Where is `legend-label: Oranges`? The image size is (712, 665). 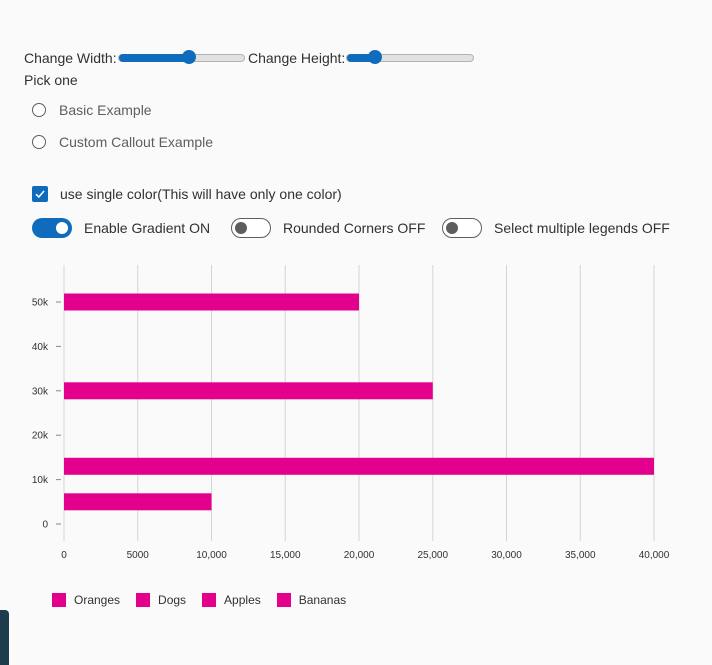
legend-label: Oranges is located at coordinates (97, 600).